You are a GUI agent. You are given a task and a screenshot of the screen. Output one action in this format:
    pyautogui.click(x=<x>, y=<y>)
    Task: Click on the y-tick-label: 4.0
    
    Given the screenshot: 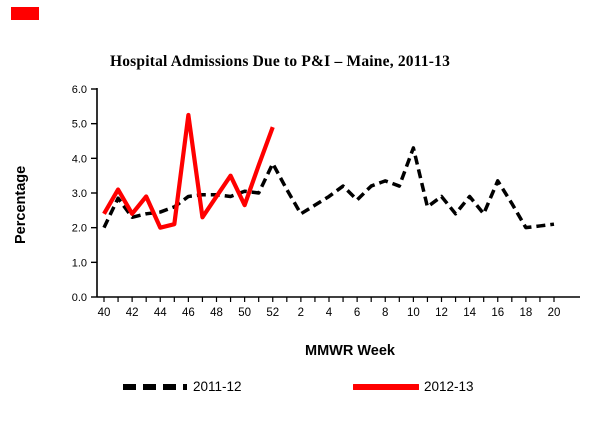 What is the action you would take?
    pyautogui.click(x=79, y=159)
    